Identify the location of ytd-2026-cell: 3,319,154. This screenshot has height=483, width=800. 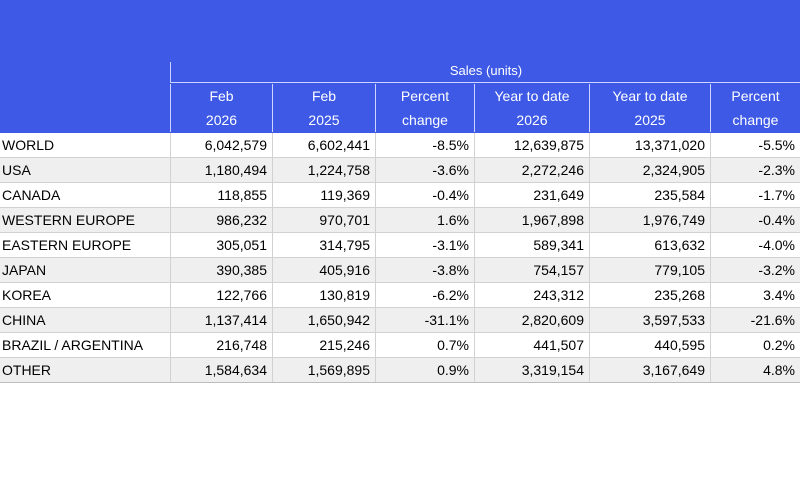
(531, 370).